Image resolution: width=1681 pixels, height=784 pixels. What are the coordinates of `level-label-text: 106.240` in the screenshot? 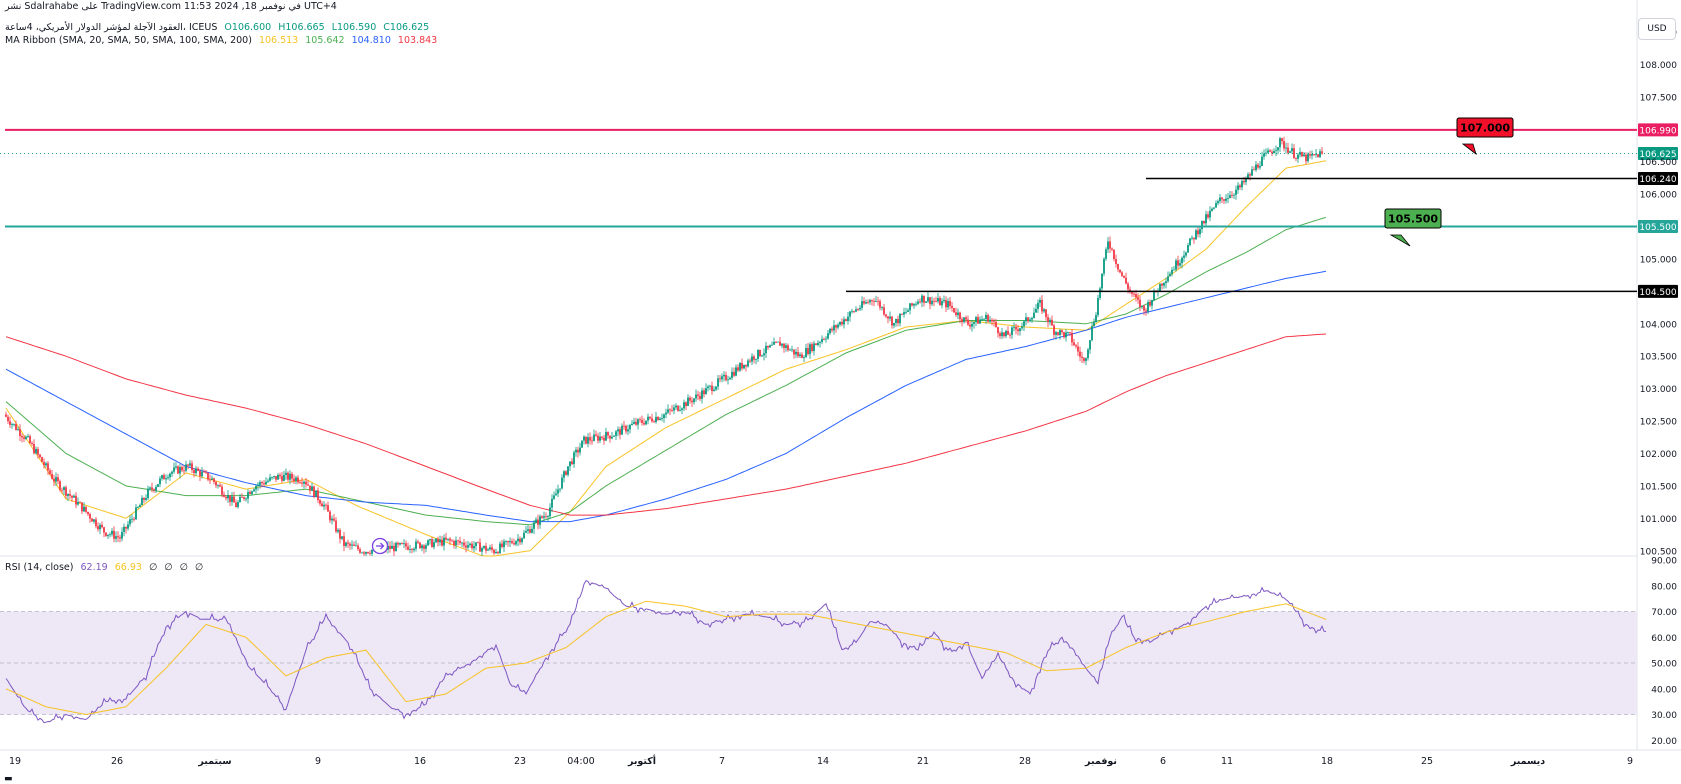 It's located at (1657, 180).